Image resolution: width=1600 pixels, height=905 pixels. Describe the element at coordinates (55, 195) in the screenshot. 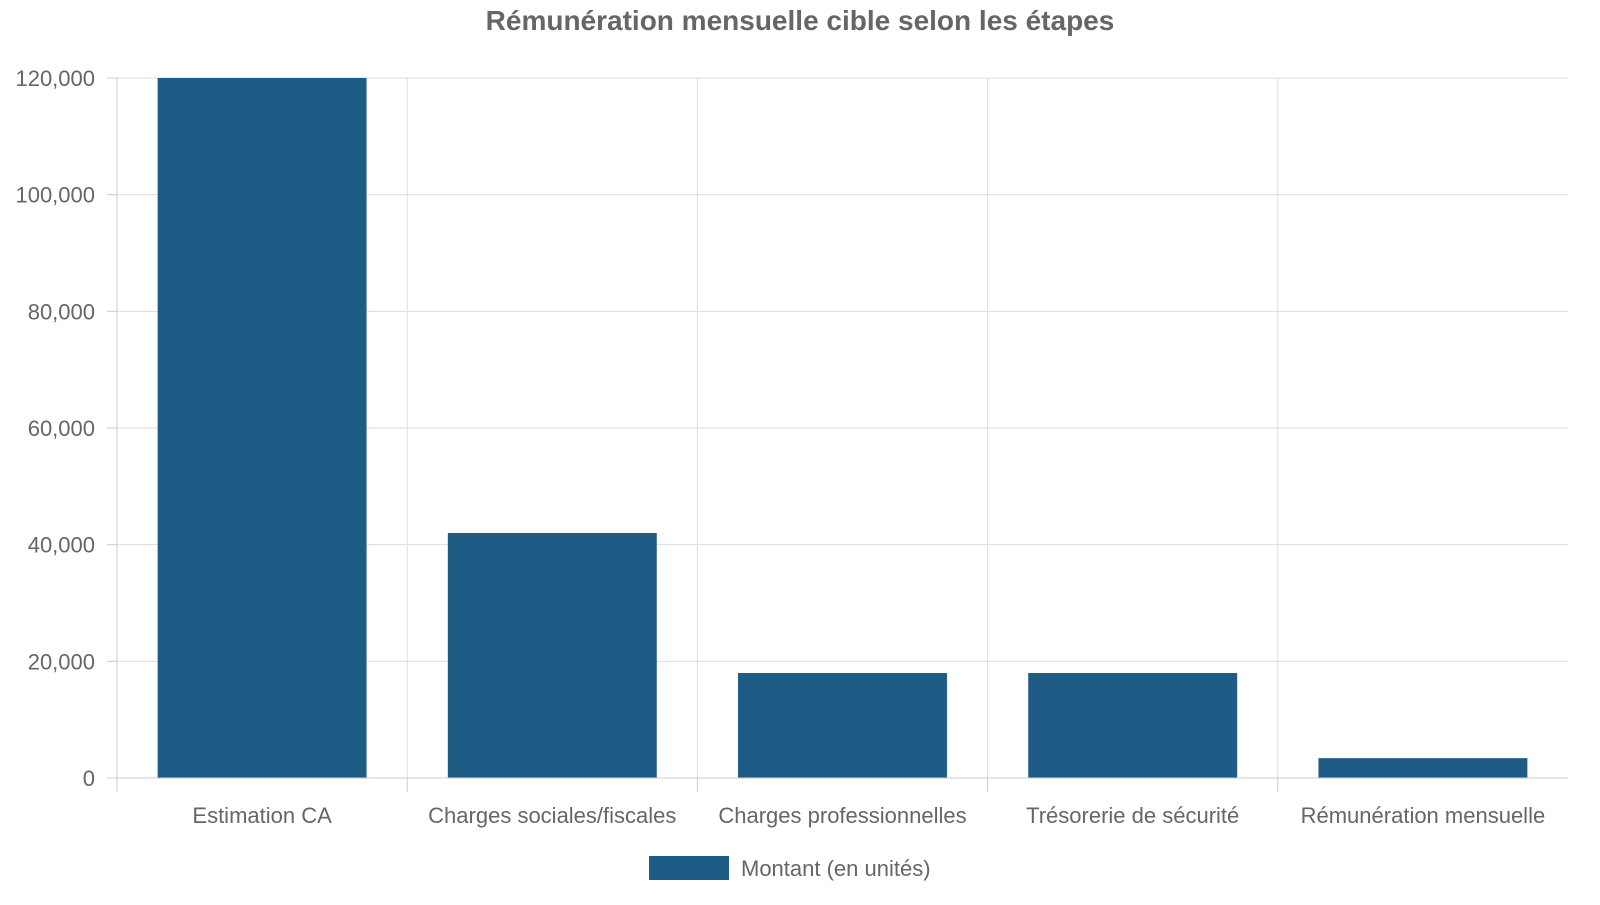

I see `y-tick-label: 100,000` at that location.